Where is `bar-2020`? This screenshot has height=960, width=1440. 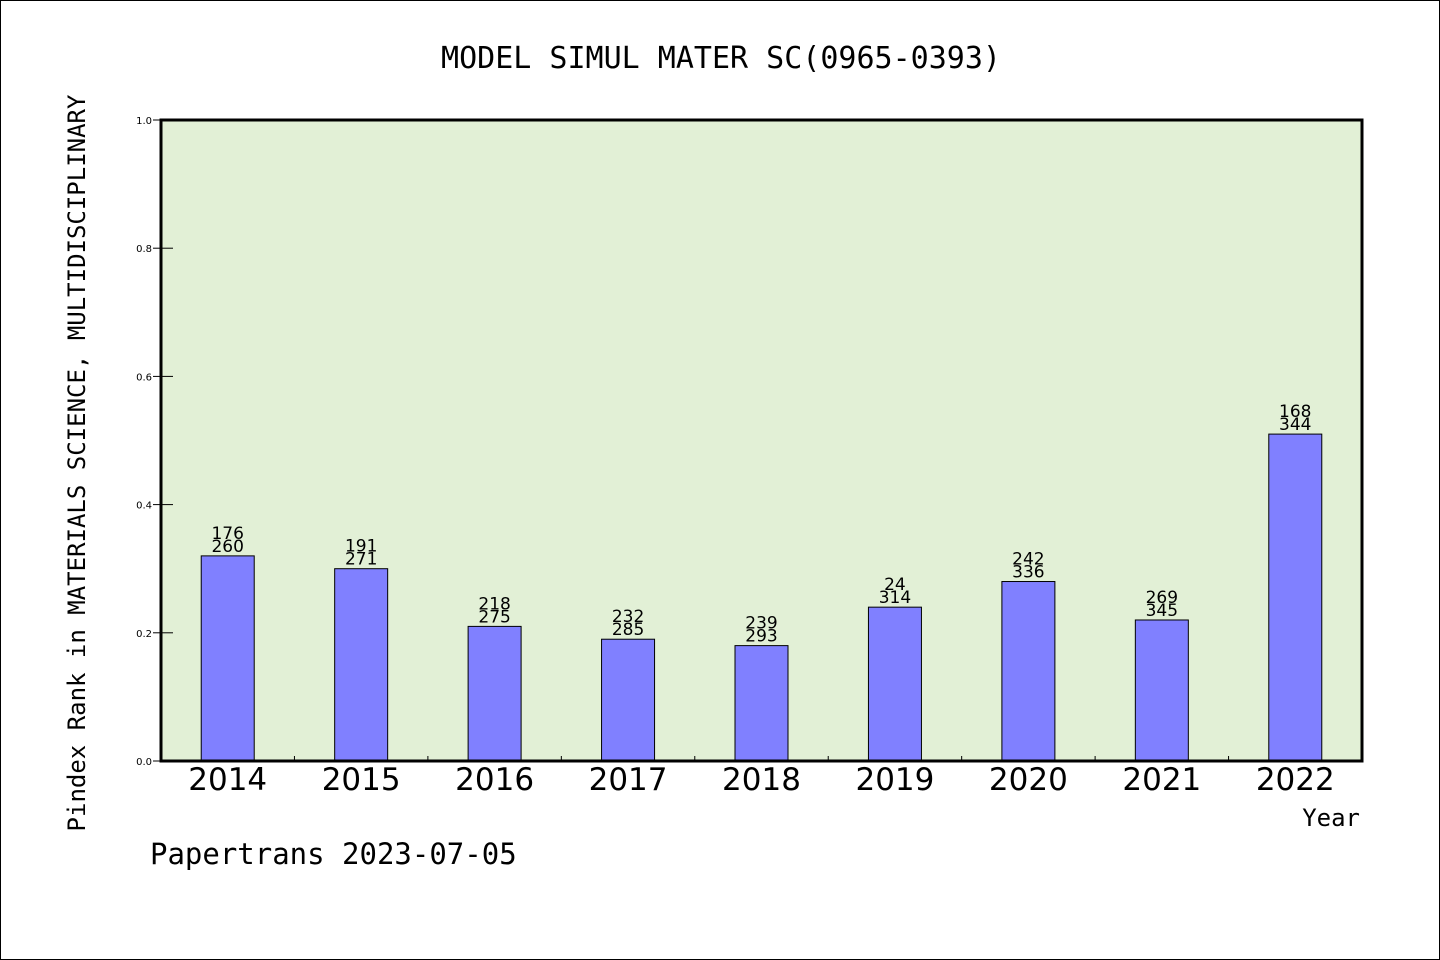
bar-2020 is located at coordinates (1028, 671).